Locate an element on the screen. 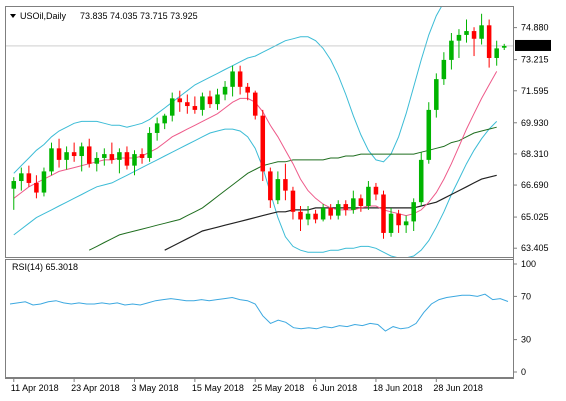 The height and width of the screenshot is (401, 566). price-tick-label: 68.310 is located at coordinates (535, 154).